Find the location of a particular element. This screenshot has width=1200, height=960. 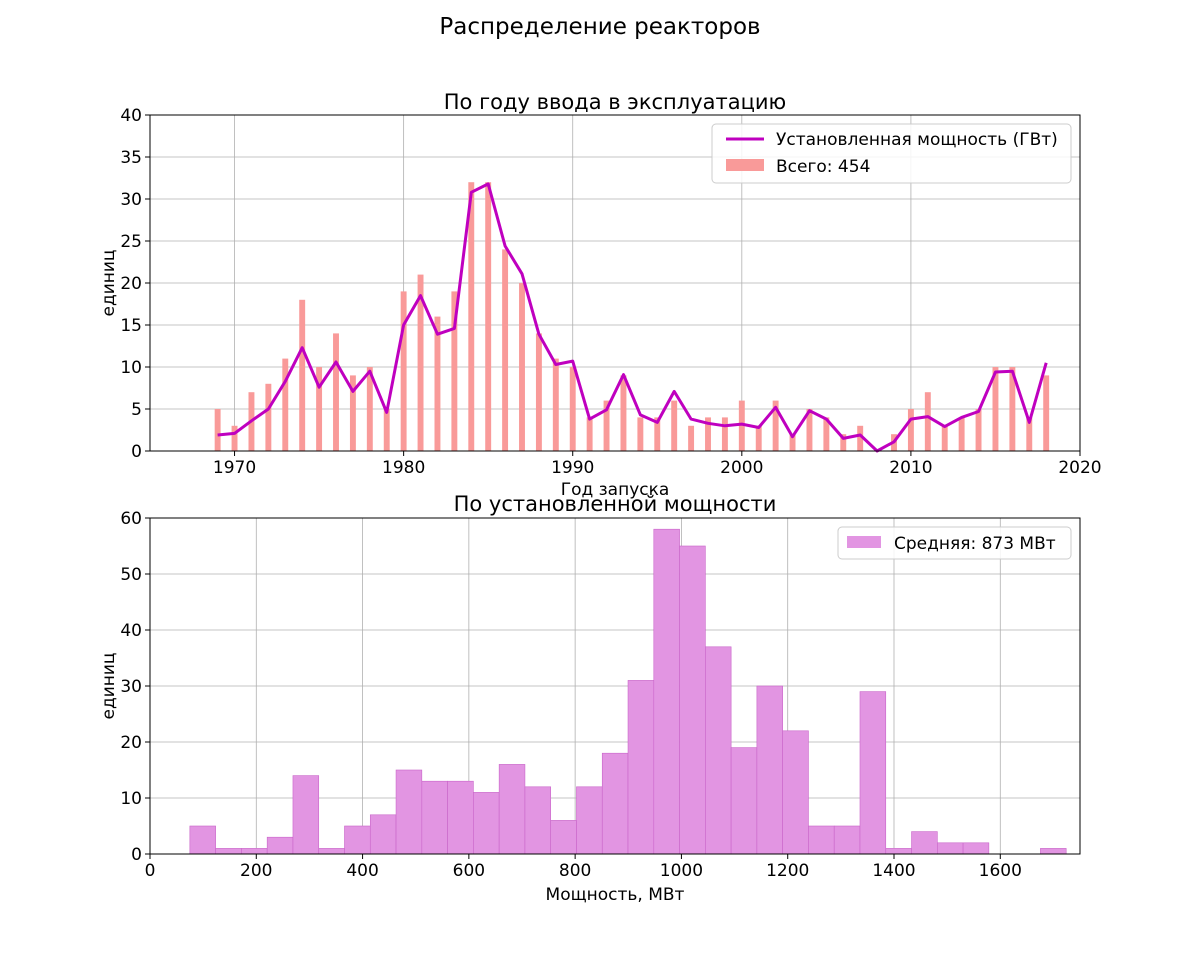

bar-1972 is located at coordinates (268, 417).